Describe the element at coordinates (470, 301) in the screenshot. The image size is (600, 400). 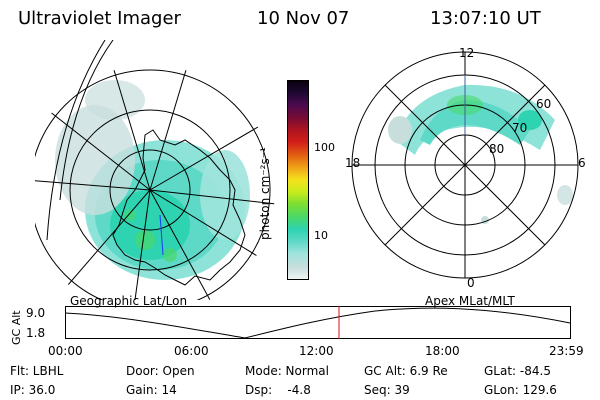
I see `apex-caption: Apex MLat/MLT` at that location.